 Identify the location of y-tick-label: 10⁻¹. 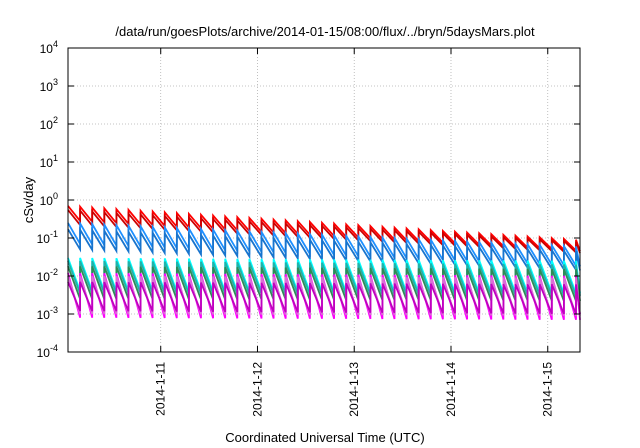
(47, 237).